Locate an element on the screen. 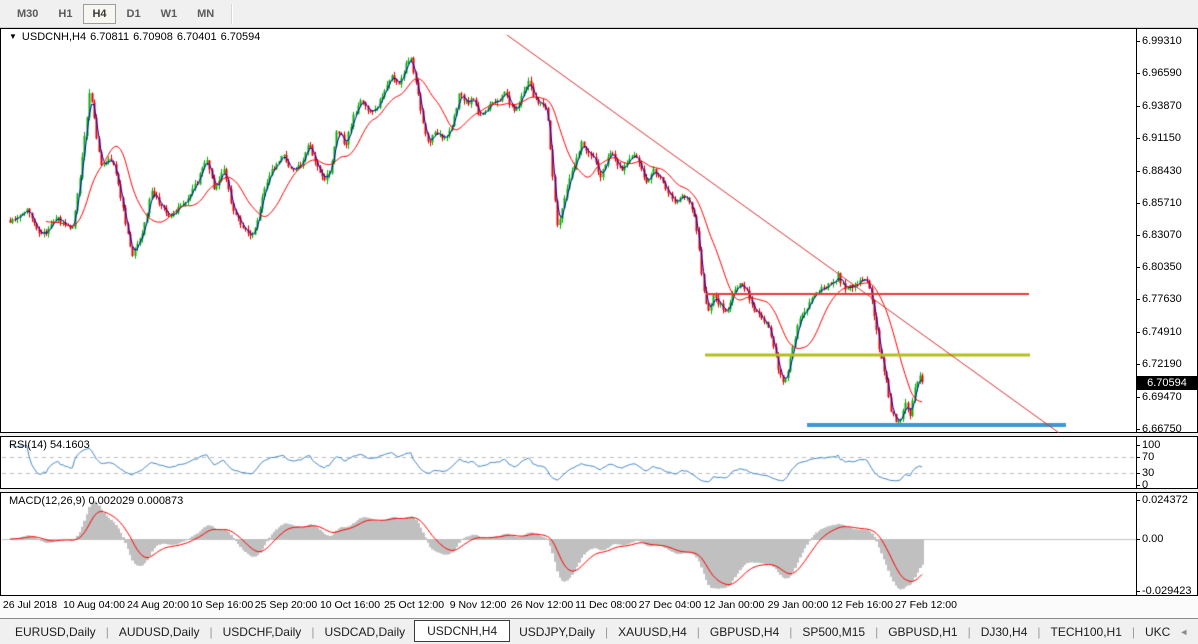 This screenshot has width=1198, height=644. time-axis-label: 12 Feb 16:00 is located at coordinates (862, 605).